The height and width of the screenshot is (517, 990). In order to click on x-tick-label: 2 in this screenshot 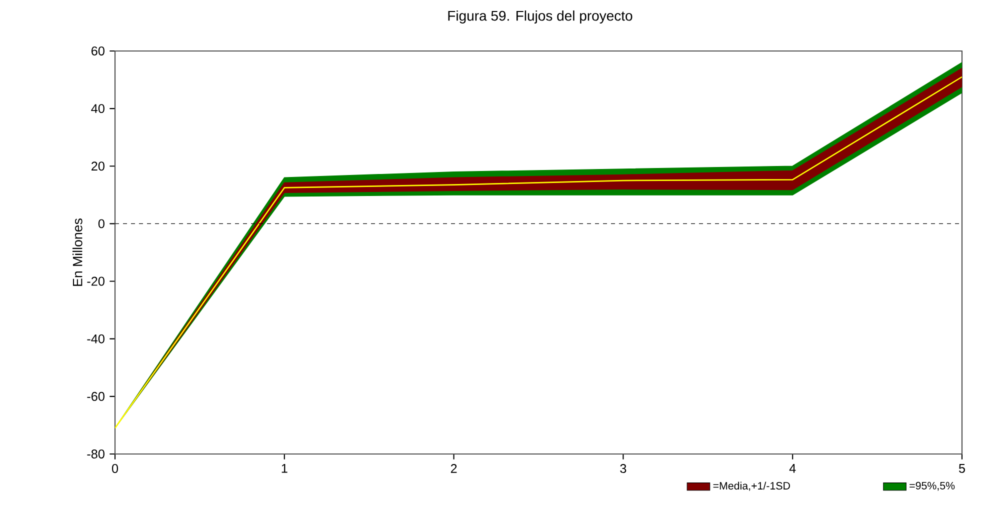, I will do `click(453, 468)`.